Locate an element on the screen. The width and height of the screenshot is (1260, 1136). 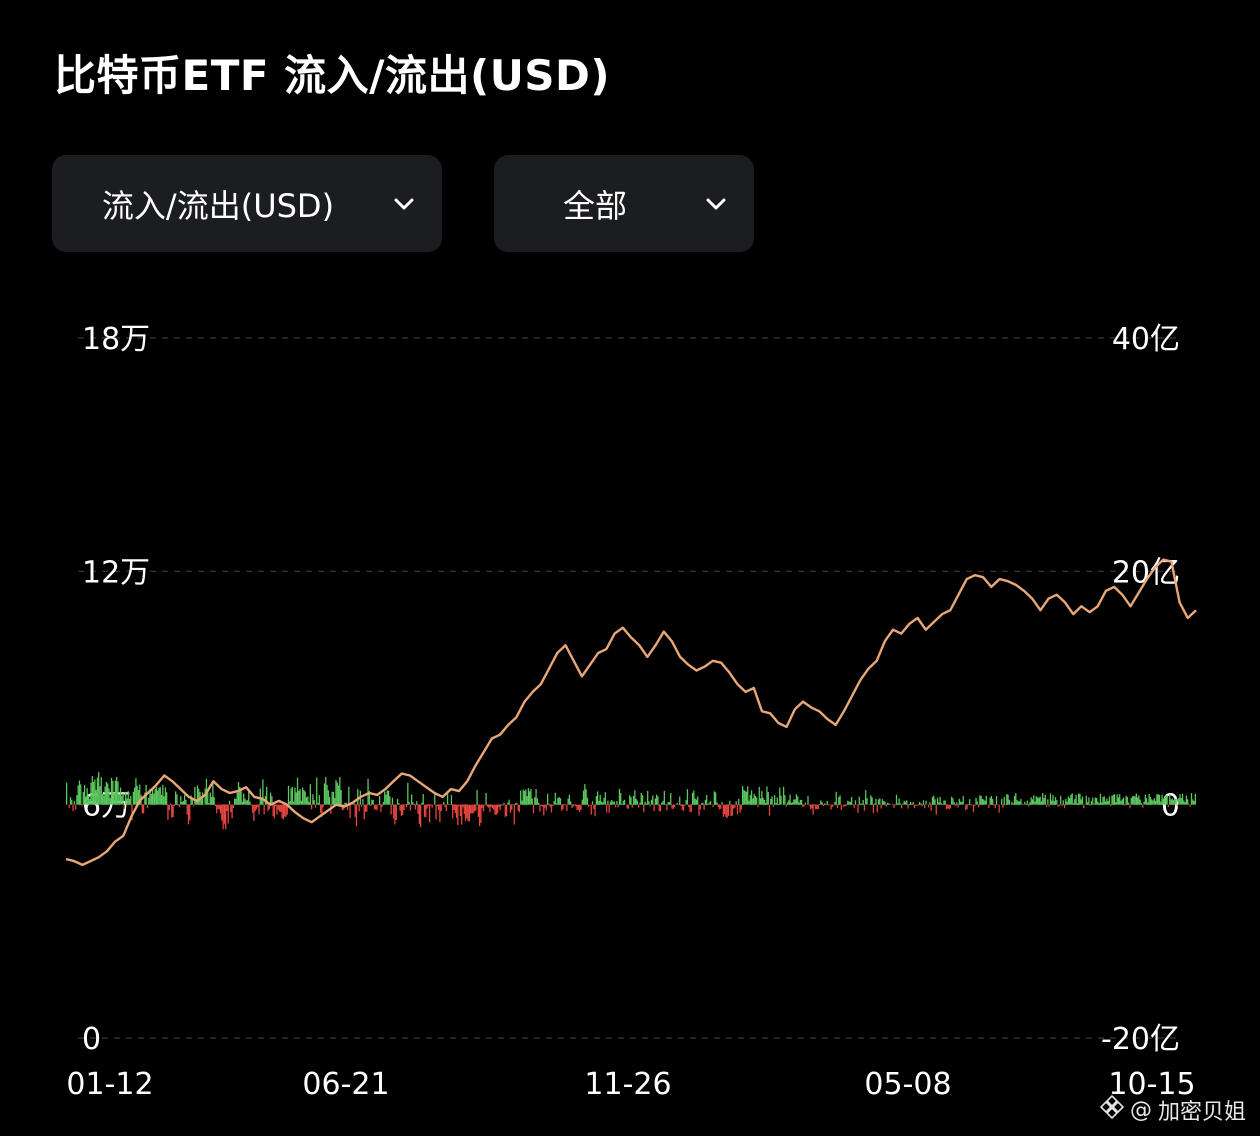
left-axis-tick: 12万 is located at coordinates (116, 572).